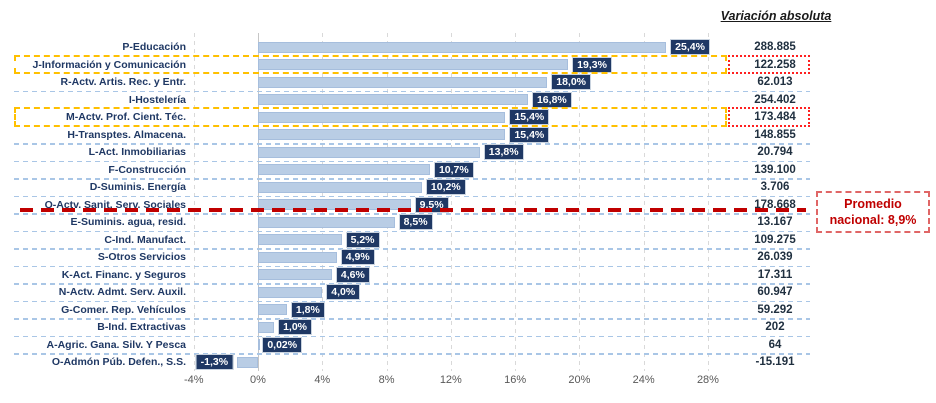 This screenshot has height=403, width=936. I want to click on bar-value-chip: 5,2%, so click(362, 239).